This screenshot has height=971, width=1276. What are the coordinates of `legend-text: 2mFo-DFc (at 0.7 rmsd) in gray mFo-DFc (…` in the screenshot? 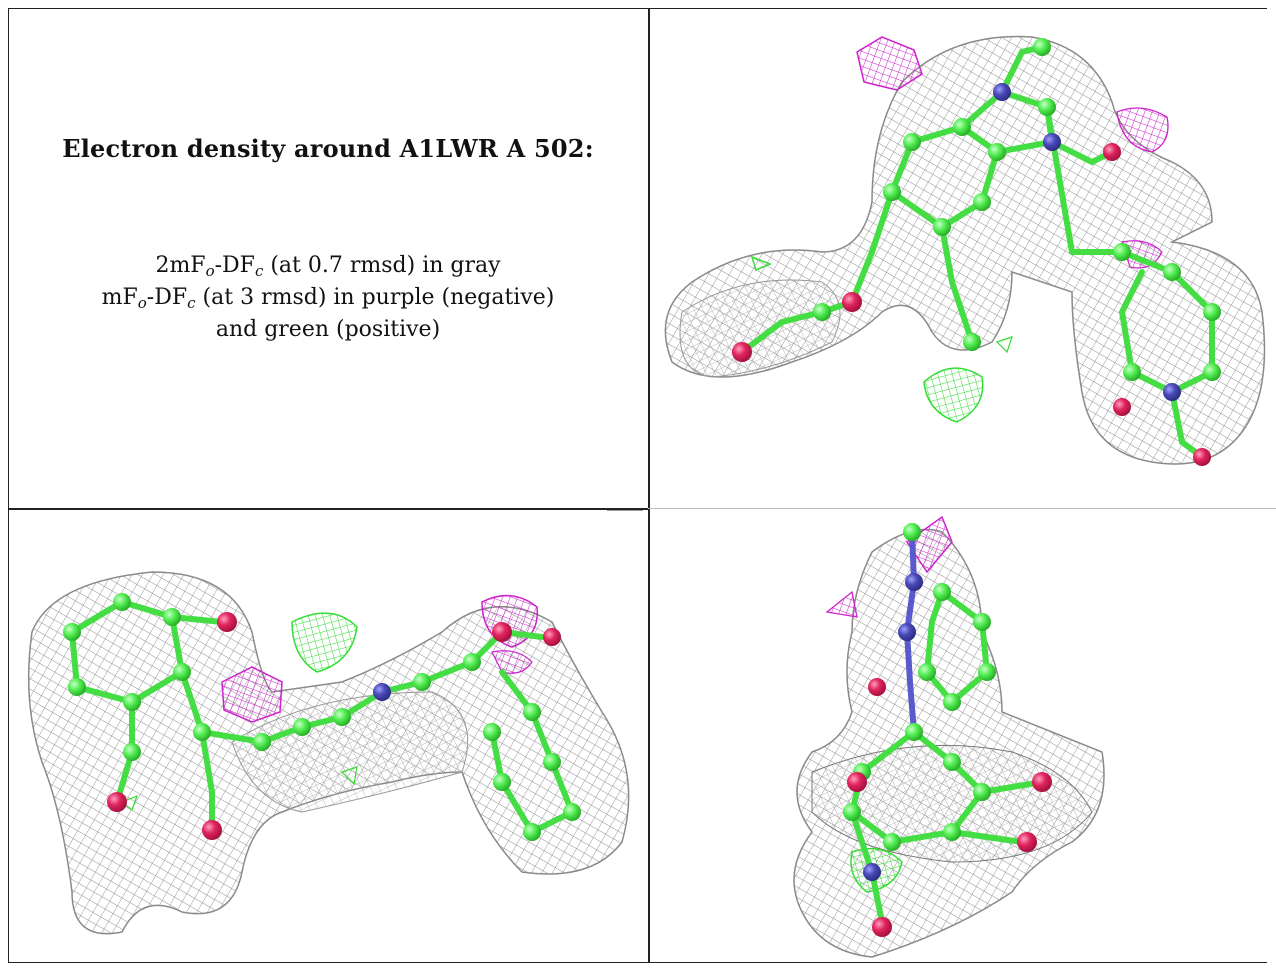 It's located at (328, 298).